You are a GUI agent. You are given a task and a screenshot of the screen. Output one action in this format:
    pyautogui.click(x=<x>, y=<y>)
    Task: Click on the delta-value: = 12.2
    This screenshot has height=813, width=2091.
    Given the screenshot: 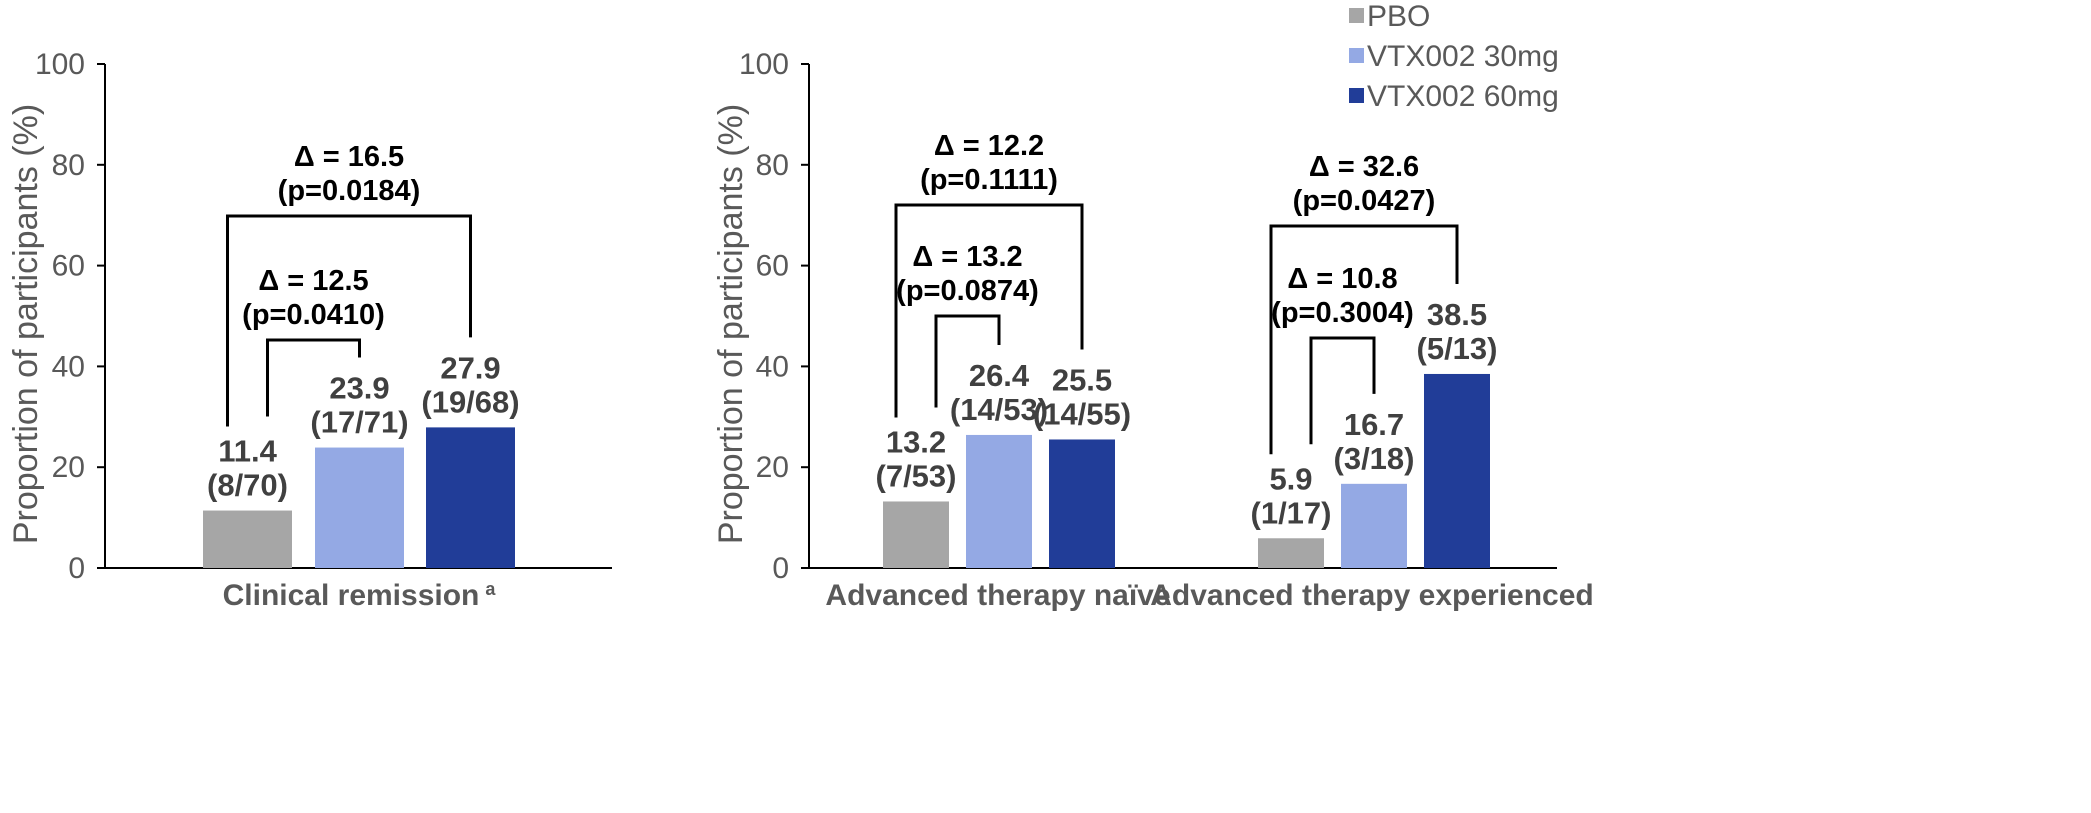 What is the action you would take?
    pyautogui.click(x=1000, y=146)
    